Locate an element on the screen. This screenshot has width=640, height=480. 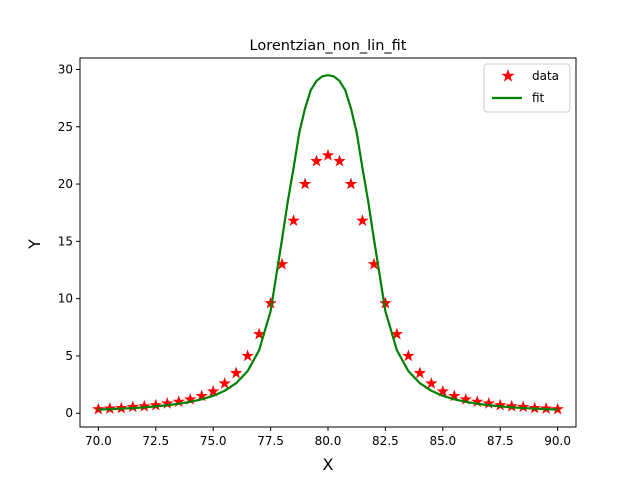
y-tick-label: 25 is located at coordinates (65, 127).